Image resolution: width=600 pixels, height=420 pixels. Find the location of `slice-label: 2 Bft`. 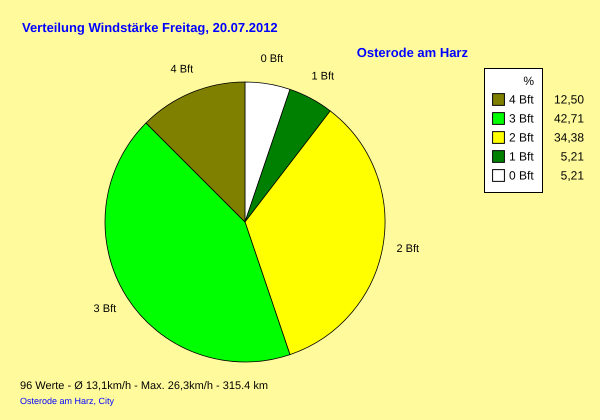

slice-label: 2 Bft is located at coordinates (408, 248).